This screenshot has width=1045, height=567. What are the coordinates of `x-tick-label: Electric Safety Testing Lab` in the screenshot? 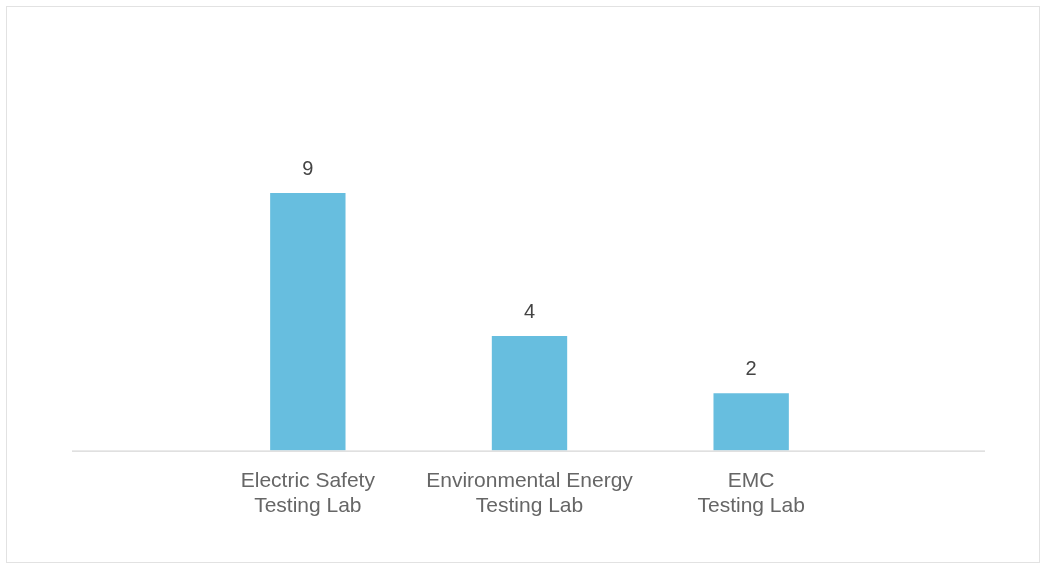 It's located at (308, 492).